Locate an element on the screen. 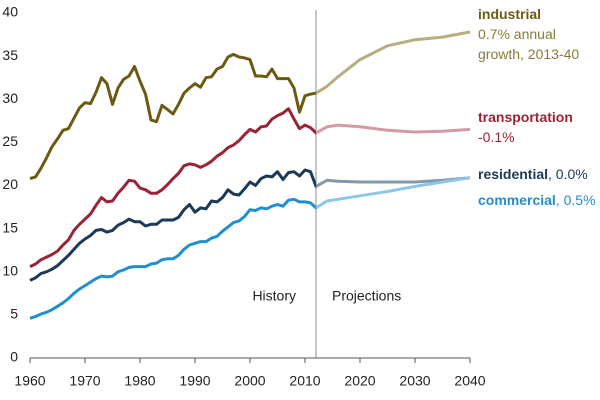  legend-annotation: , 0.5% is located at coordinates (575, 200).